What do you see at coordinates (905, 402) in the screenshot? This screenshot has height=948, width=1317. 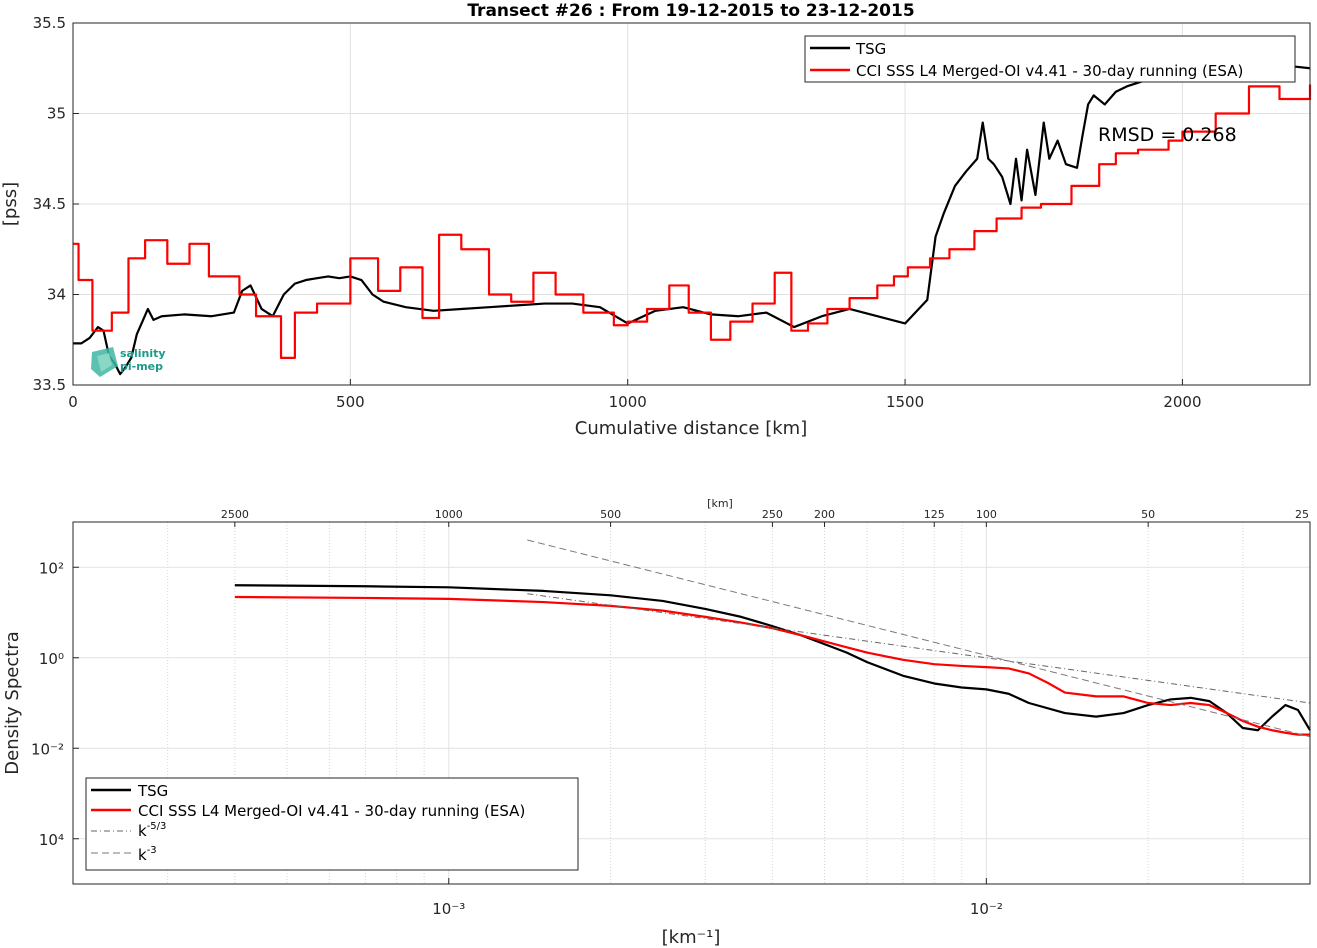 I see `top-x-tick-label: 1500` at bounding box center [905, 402].